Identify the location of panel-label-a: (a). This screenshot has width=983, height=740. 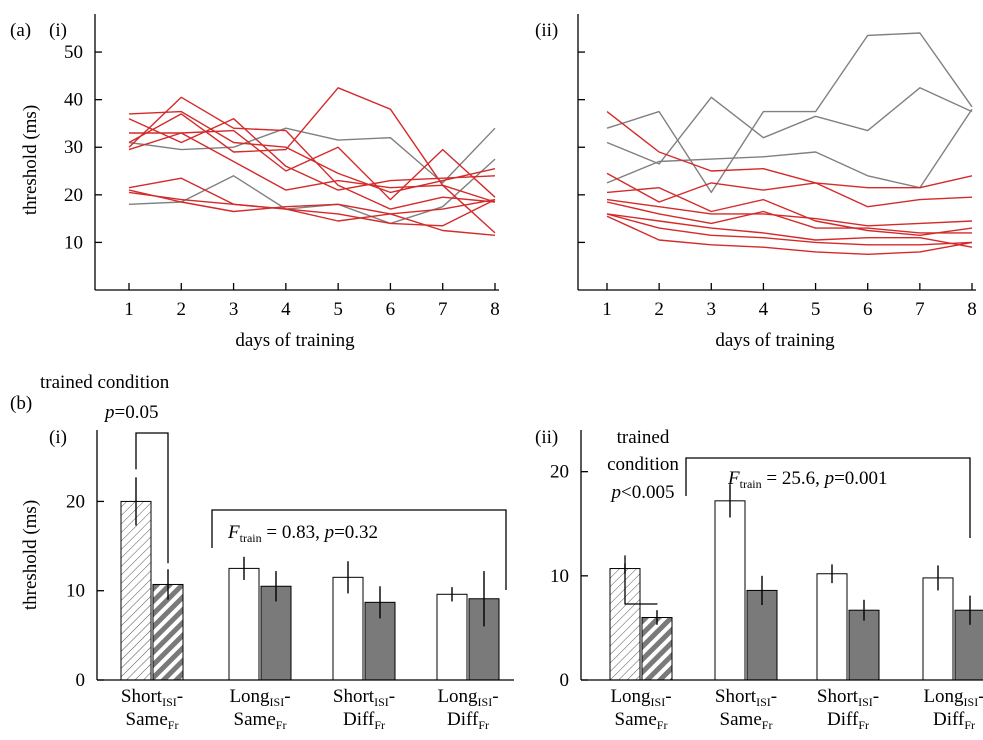
(20, 30).